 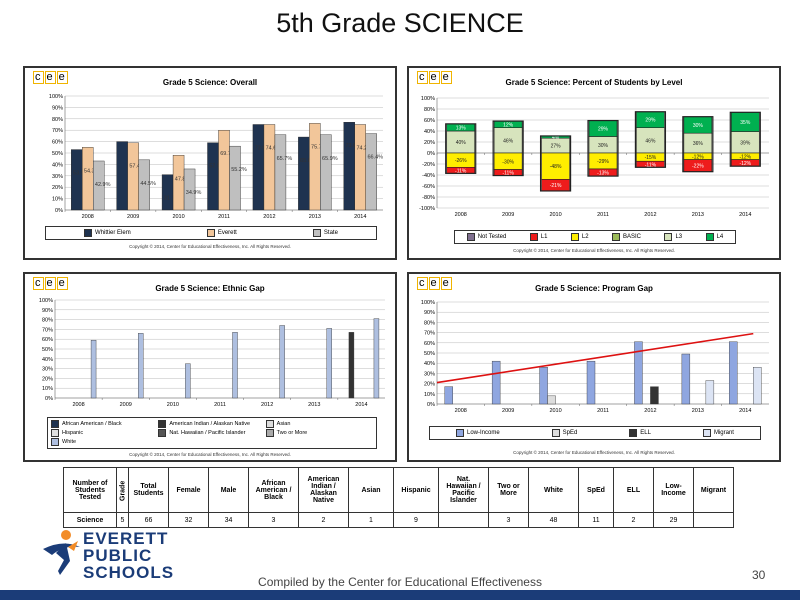 What do you see at coordinates (463, 520) in the screenshot?
I see `table-cell` at bounding box center [463, 520].